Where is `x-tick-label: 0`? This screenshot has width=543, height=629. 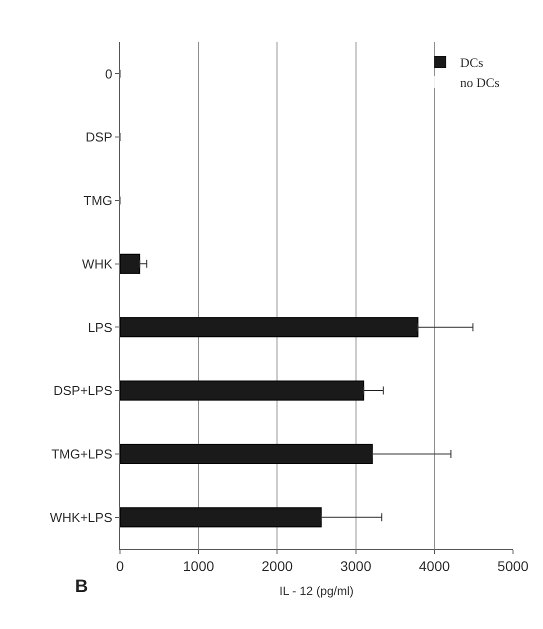 x-tick-label: 0 is located at coordinates (120, 566).